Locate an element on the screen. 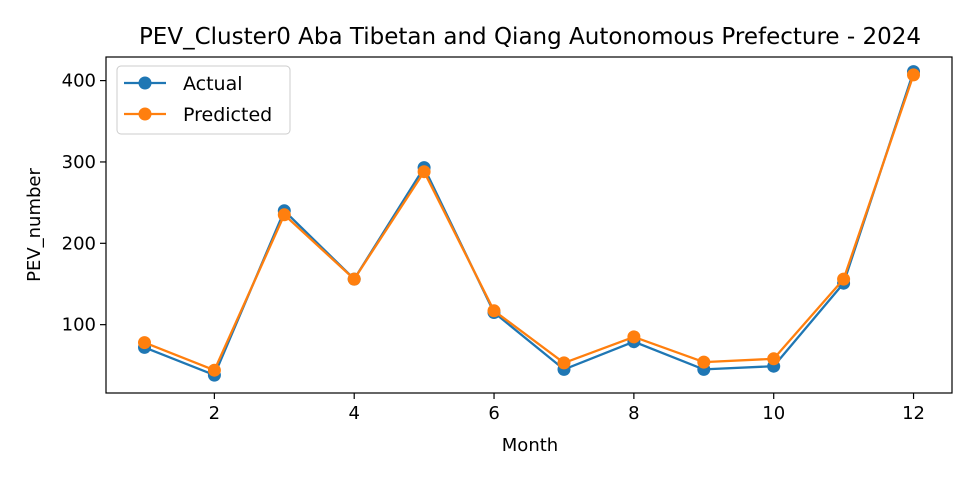  x-tick-label: 8 is located at coordinates (633, 413).